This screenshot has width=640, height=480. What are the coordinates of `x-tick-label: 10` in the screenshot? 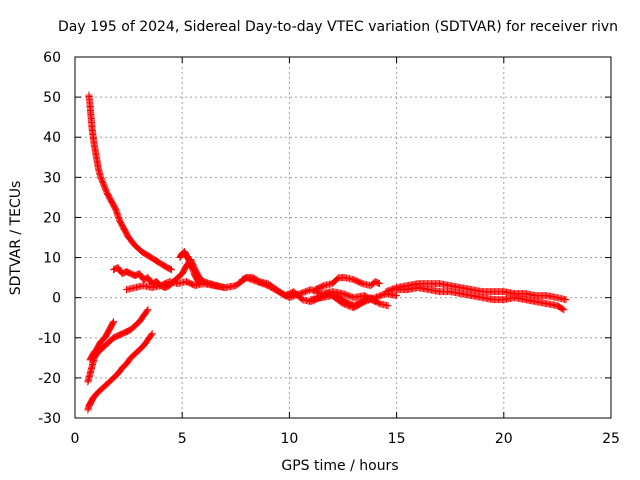 It's located at (289, 439).